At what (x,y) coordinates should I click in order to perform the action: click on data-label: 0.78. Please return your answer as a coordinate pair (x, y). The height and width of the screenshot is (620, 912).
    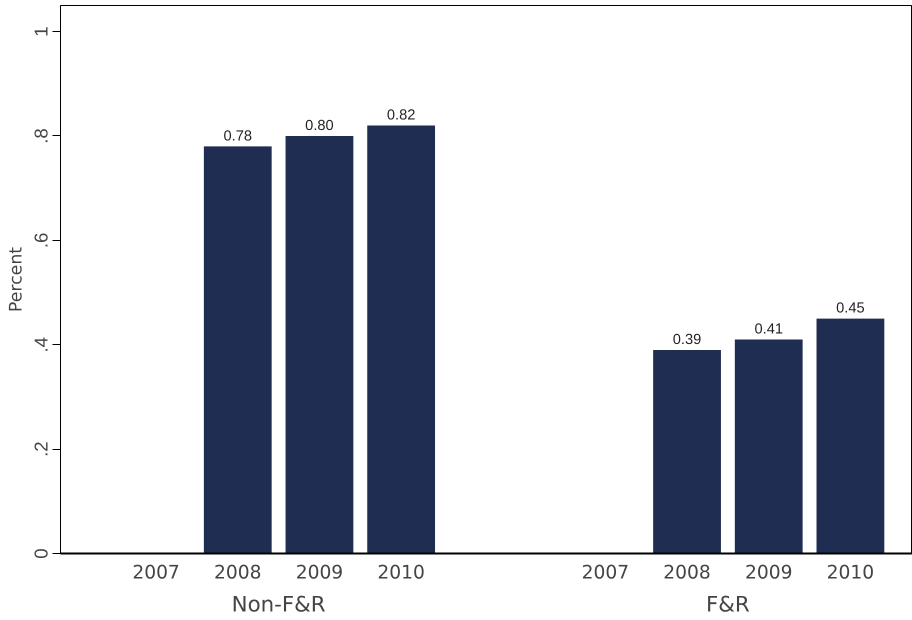
    Looking at the image, I should click on (238, 136).